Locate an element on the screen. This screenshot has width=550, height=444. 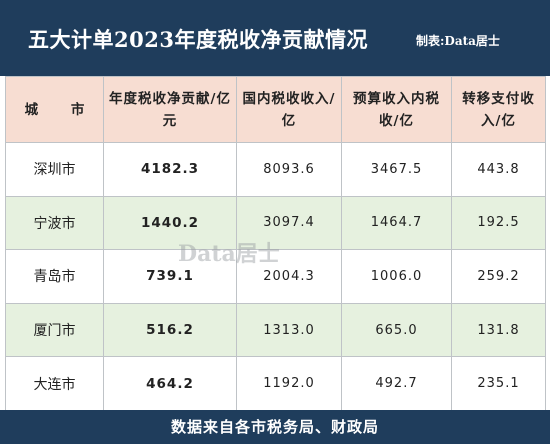
transfer-cell: 131.8 is located at coordinates (498, 330).